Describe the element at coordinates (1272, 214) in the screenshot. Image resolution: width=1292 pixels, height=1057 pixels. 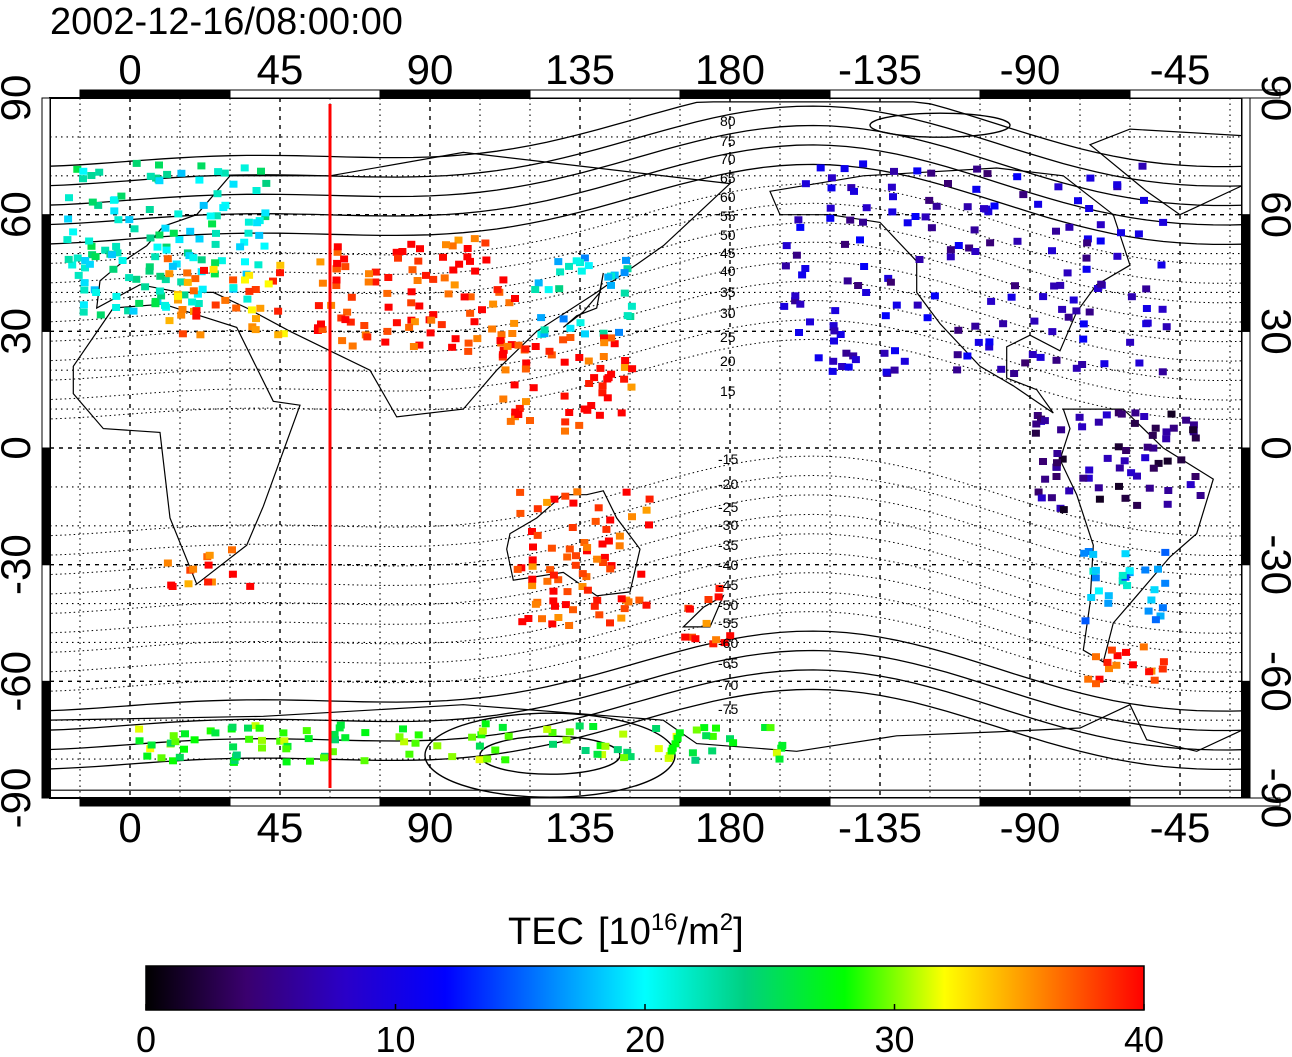
I see `lat-tick-label: 60` at that location.